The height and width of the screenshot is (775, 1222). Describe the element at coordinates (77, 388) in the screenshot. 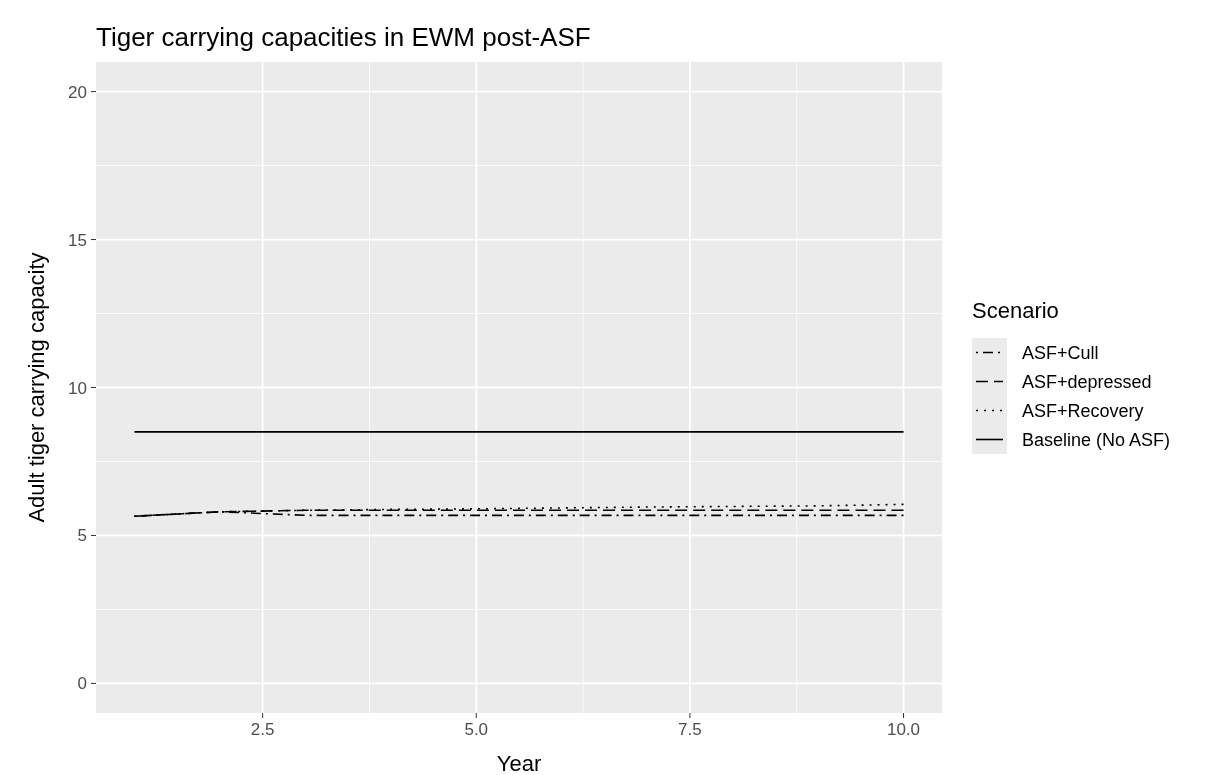

I see `y-tick-label: 10` at that location.